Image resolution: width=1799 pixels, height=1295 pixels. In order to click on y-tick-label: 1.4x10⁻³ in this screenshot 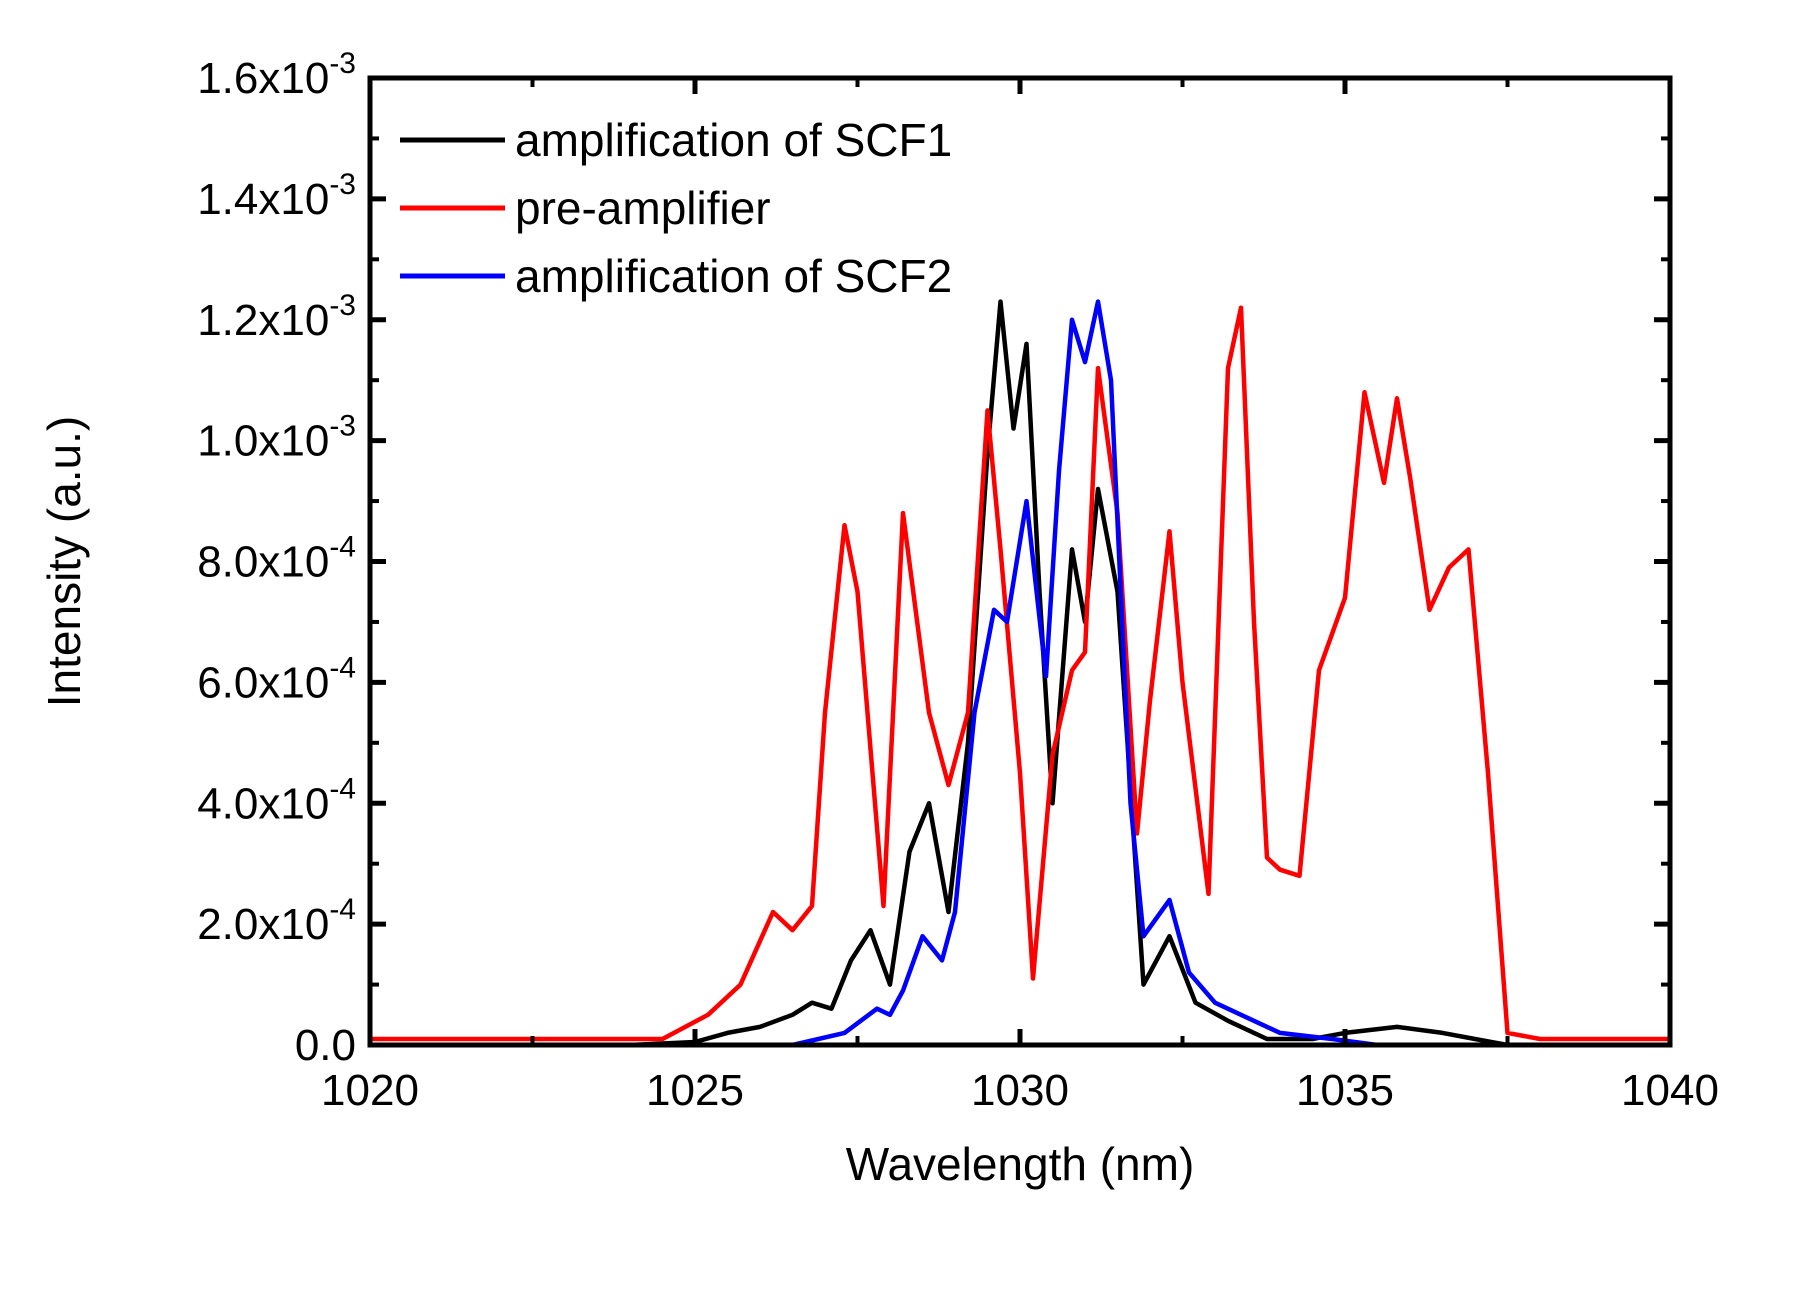, I will do `click(276, 196)`.